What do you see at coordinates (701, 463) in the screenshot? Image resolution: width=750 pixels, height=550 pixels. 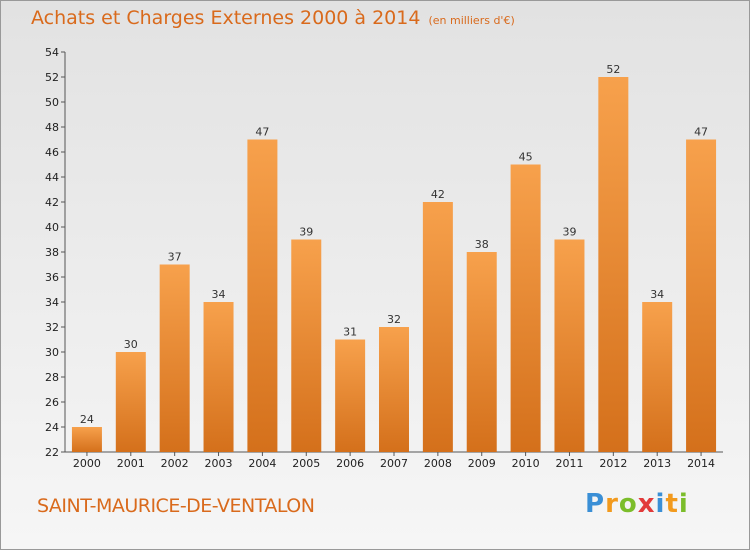 I see `x-tick-label: 2014` at bounding box center [701, 463].